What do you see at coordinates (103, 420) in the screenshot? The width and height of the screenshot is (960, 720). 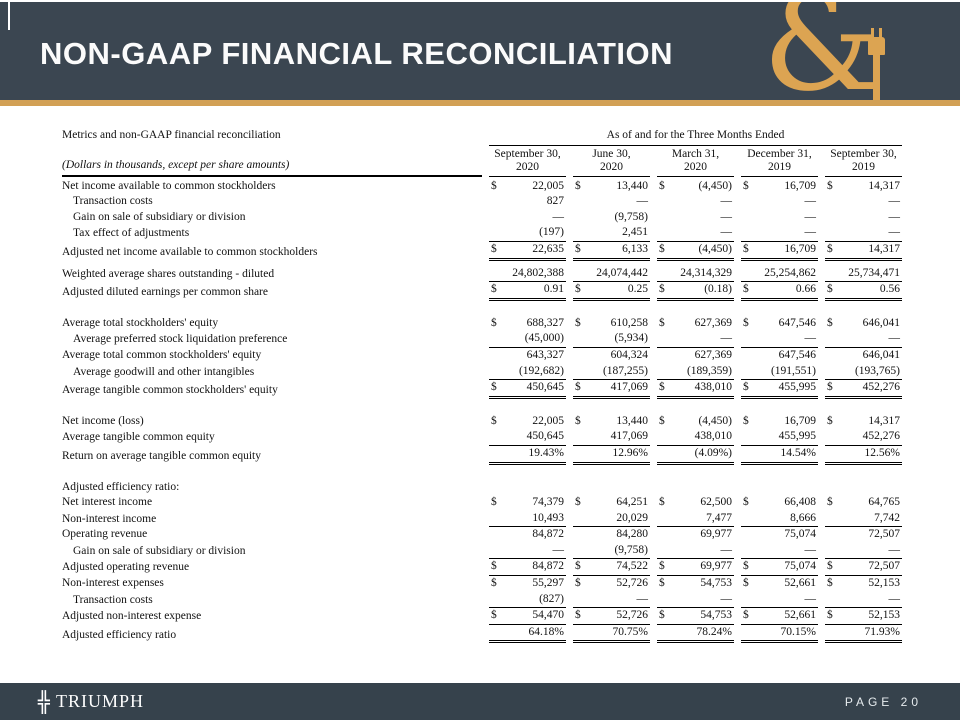 I see `row-label: Net income (loss)` at bounding box center [103, 420].